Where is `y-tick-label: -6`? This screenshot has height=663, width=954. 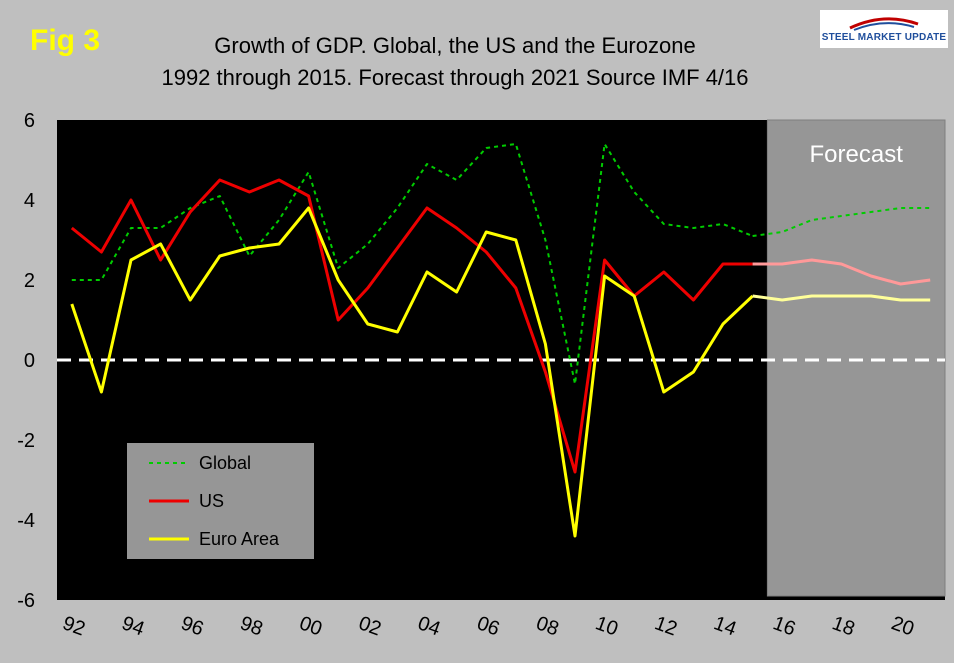 y-tick-label: -6 is located at coordinates (26, 601).